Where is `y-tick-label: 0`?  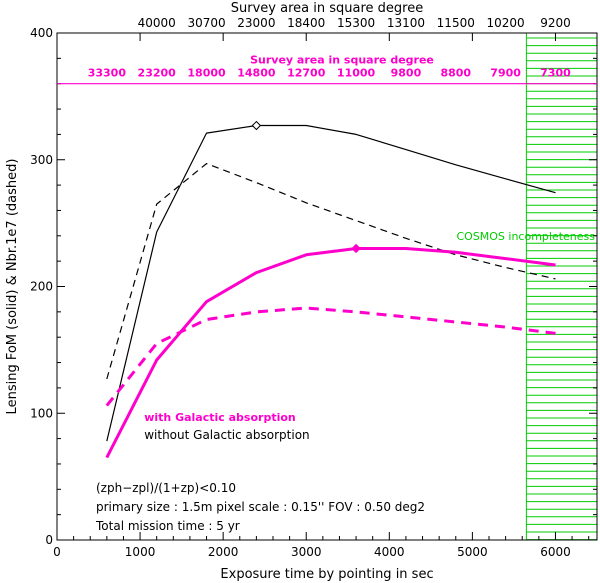 y-tick-label: 0 is located at coordinates (49, 540).